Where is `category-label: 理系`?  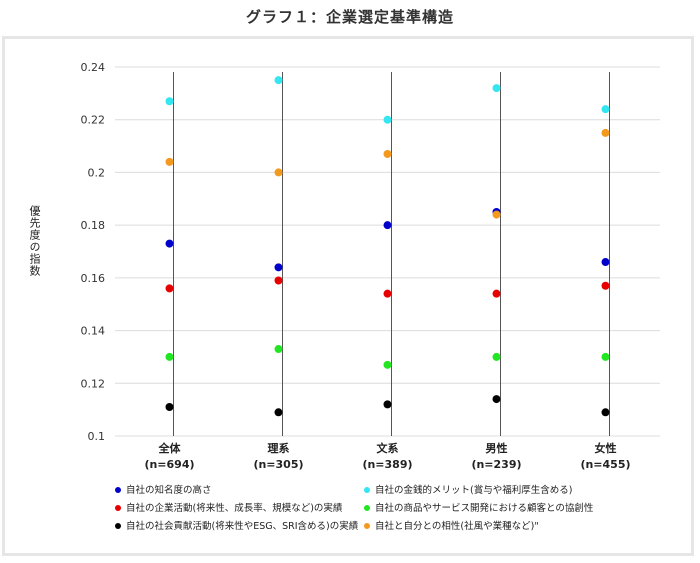
category-label: 理系 is located at coordinates (279, 448).